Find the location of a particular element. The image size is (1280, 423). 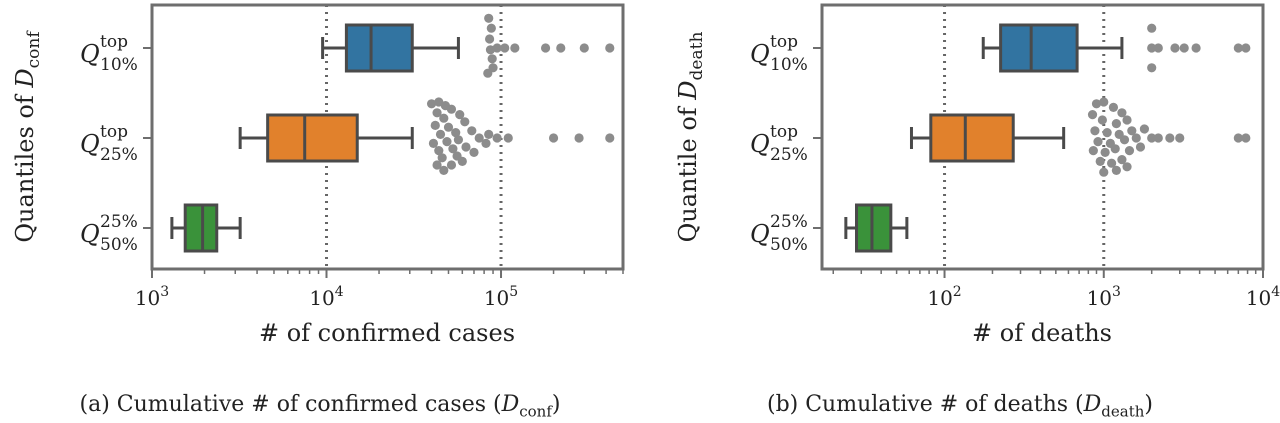

category-sub-0: 10% is located at coordinates (789, 65).